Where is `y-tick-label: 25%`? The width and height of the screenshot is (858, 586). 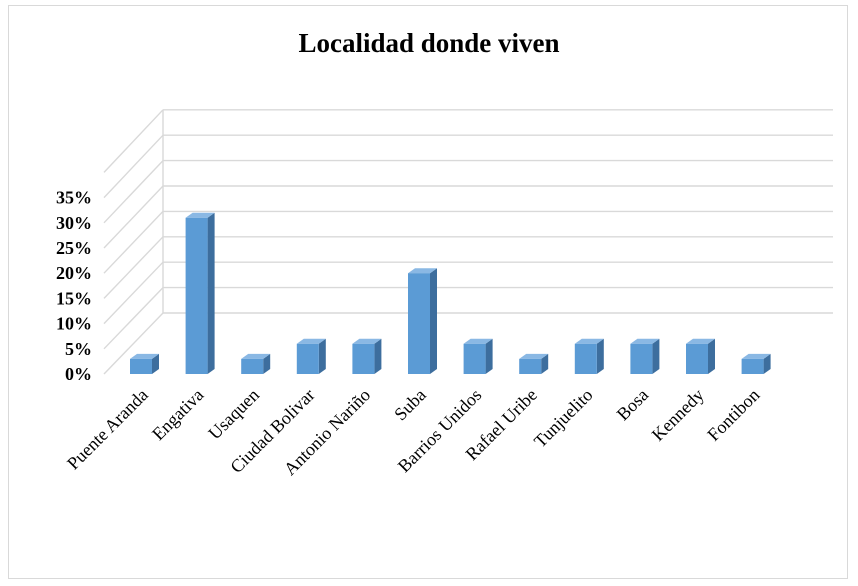
y-tick-label: 25% is located at coordinates (74, 248).